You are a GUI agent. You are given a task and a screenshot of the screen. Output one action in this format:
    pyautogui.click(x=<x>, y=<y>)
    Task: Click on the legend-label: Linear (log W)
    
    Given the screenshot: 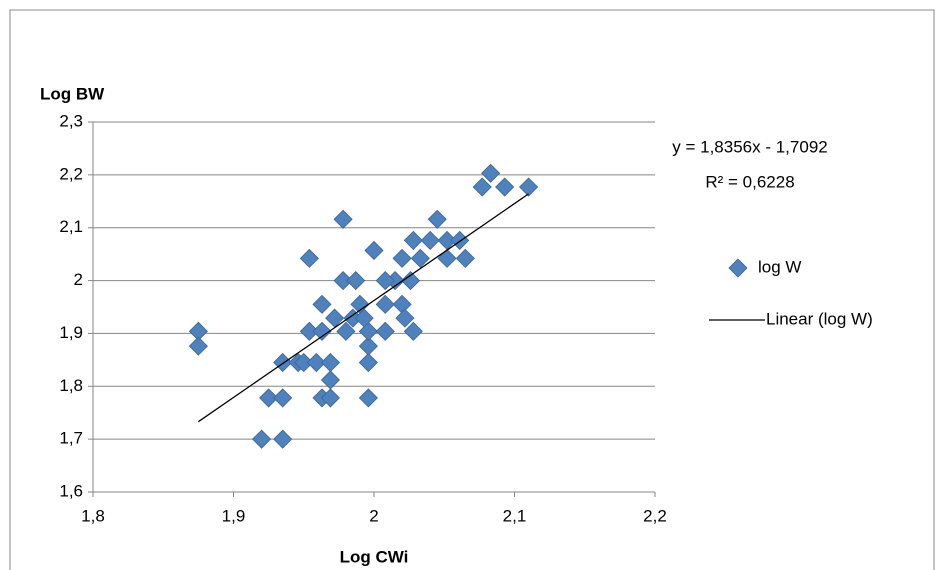 What is the action you would take?
    pyautogui.click(x=819, y=318)
    